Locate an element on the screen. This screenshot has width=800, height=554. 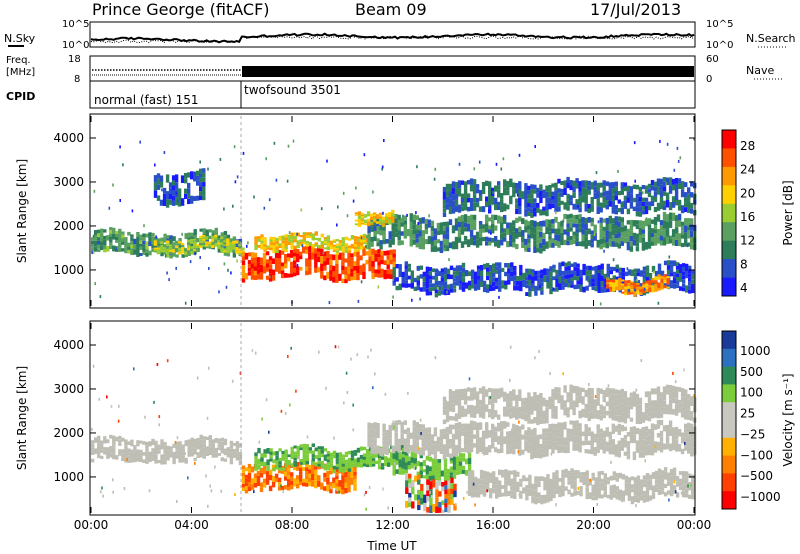
freq-tick-top: 18 is located at coordinates (74, 59).